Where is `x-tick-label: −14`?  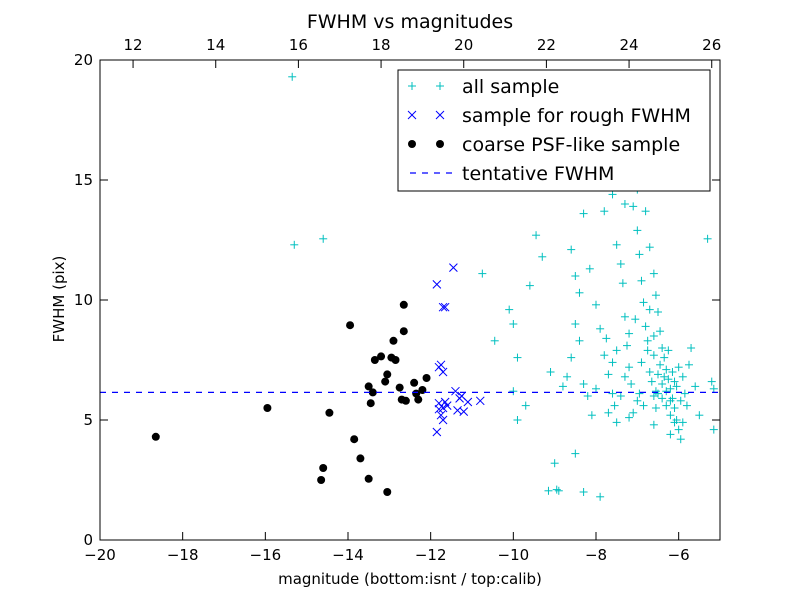
x-tick-label: −14 is located at coordinates (348, 555).